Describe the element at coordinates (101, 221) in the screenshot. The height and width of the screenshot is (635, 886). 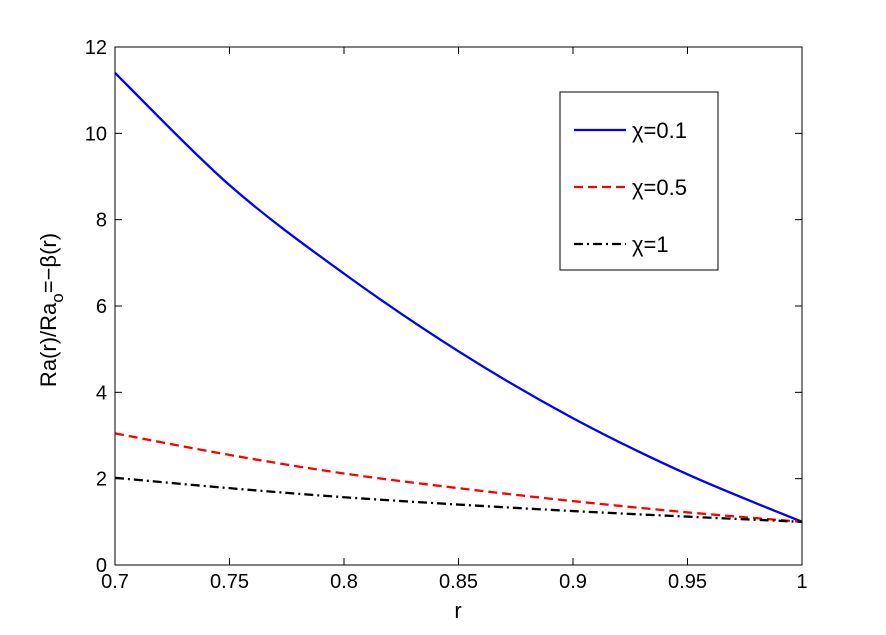
I see `y-tick-label-4: 8` at that location.